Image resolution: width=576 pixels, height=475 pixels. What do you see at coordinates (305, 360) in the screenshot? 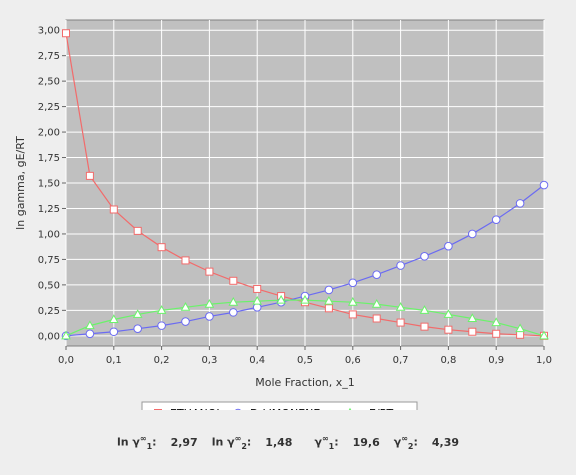
I see `x-tick-label: 0,5` at bounding box center [305, 360].